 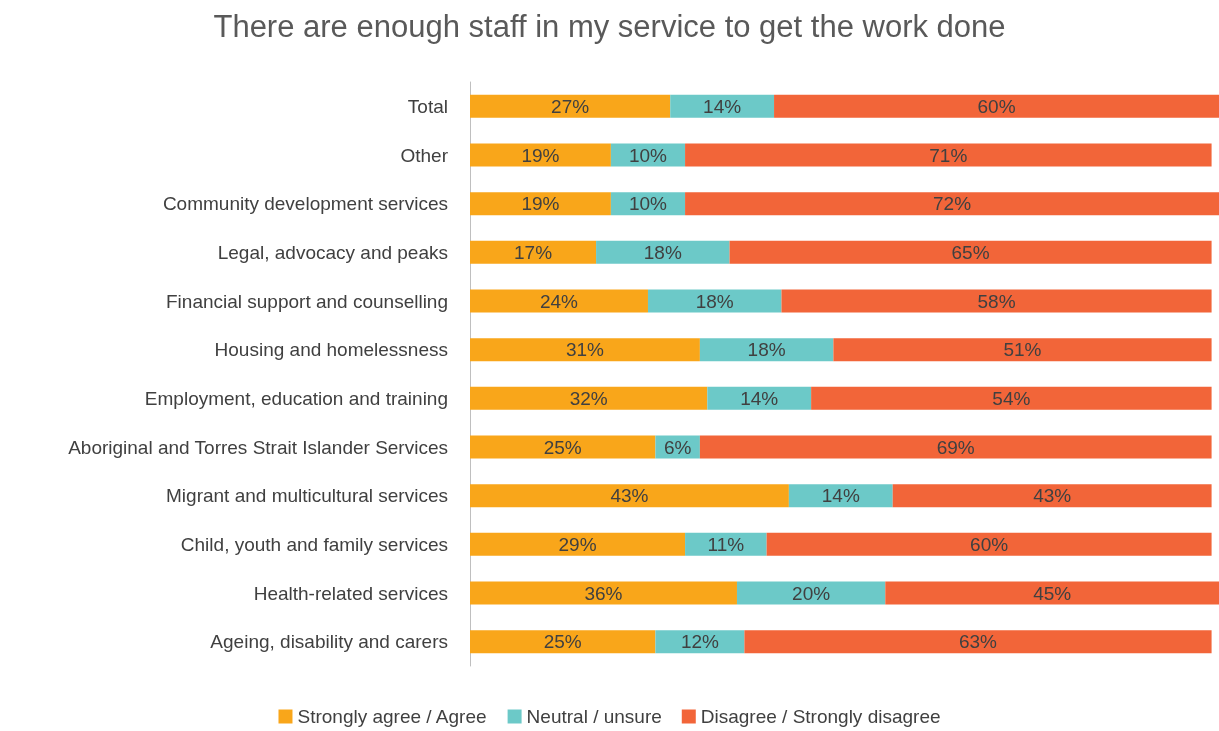 I want to click on y-tick-label: Migrant and multicultural services, so click(x=307, y=496).